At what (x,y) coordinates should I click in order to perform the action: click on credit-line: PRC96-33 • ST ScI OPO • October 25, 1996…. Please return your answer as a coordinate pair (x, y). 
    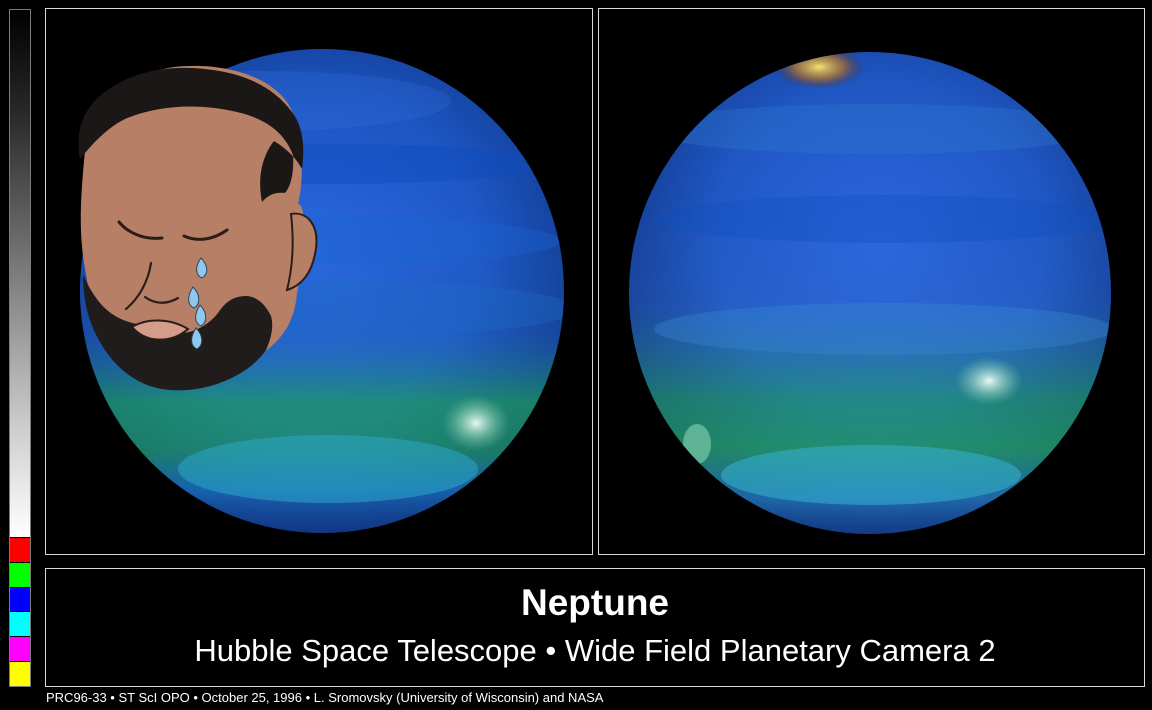
    Looking at the image, I should click on (325, 697).